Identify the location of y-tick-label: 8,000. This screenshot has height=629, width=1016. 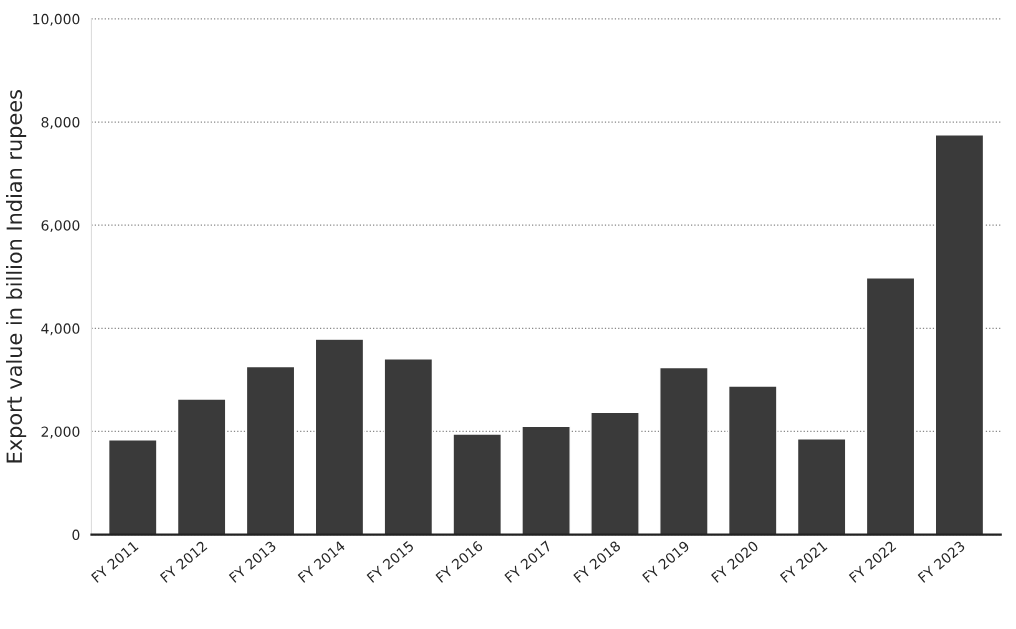
(60, 122).